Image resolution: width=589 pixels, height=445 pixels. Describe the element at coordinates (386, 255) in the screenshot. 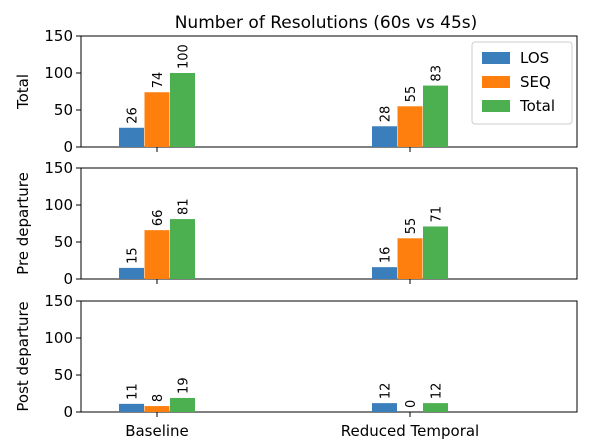

I see `data-label: 16` at that location.